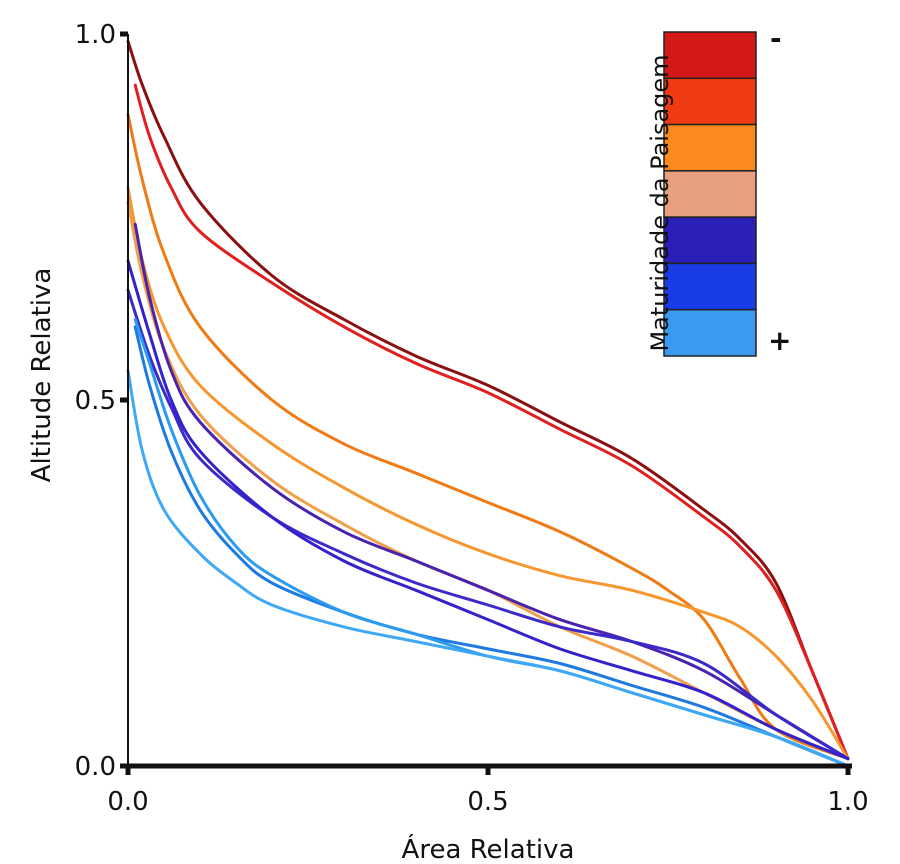 This screenshot has height=864, width=900. I want to click on colorbar-legend: Maturidade da Paisagem - +, so click(718, 189).